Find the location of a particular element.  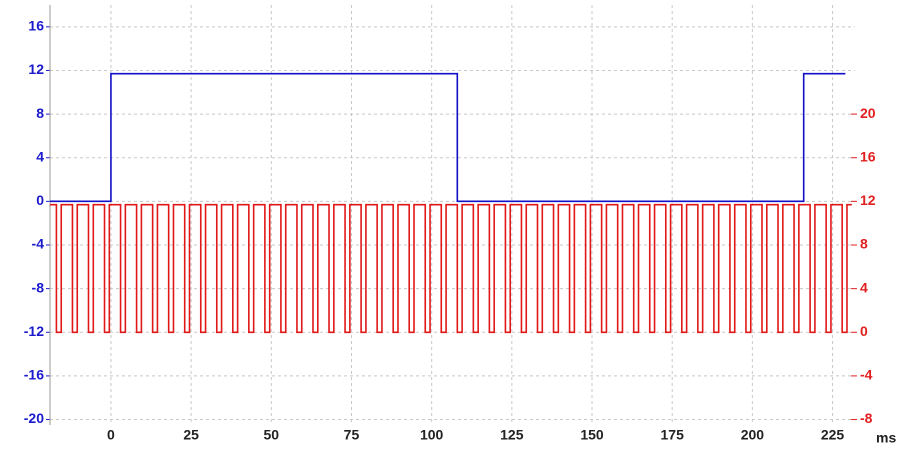

x-tick-label: 100 is located at coordinates (432, 435).